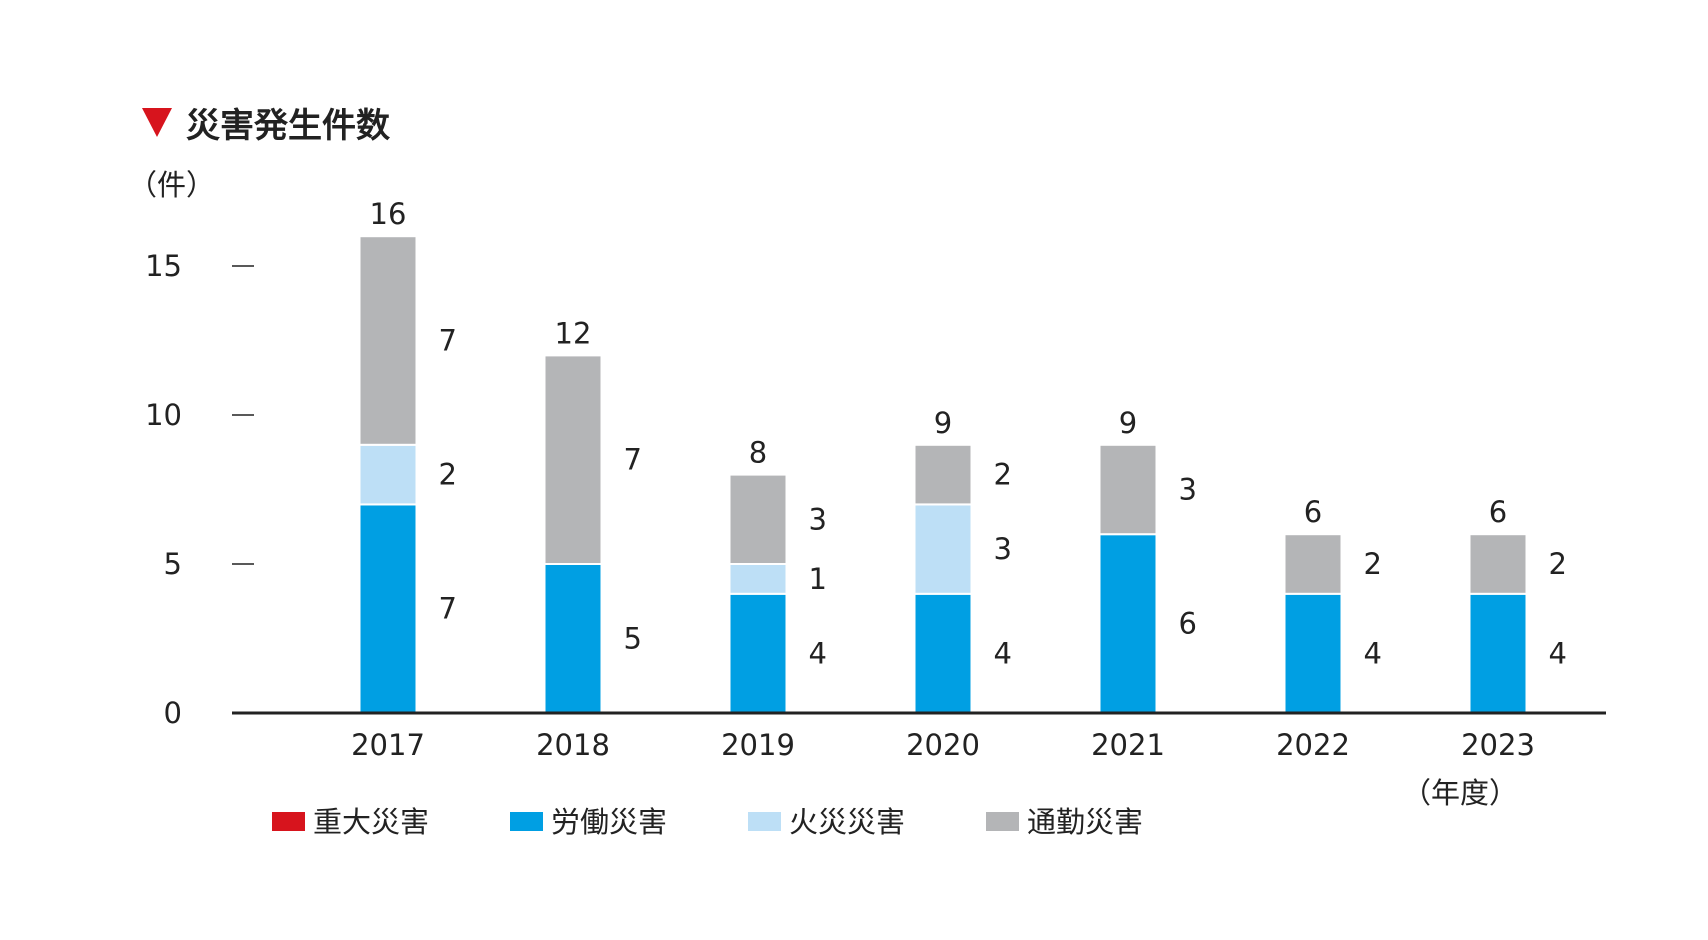 This screenshot has width=1708, height=940. What do you see at coordinates (758, 453) in the screenshot?
I see `bar-total-label: 8` at bounding box center [758, 453].